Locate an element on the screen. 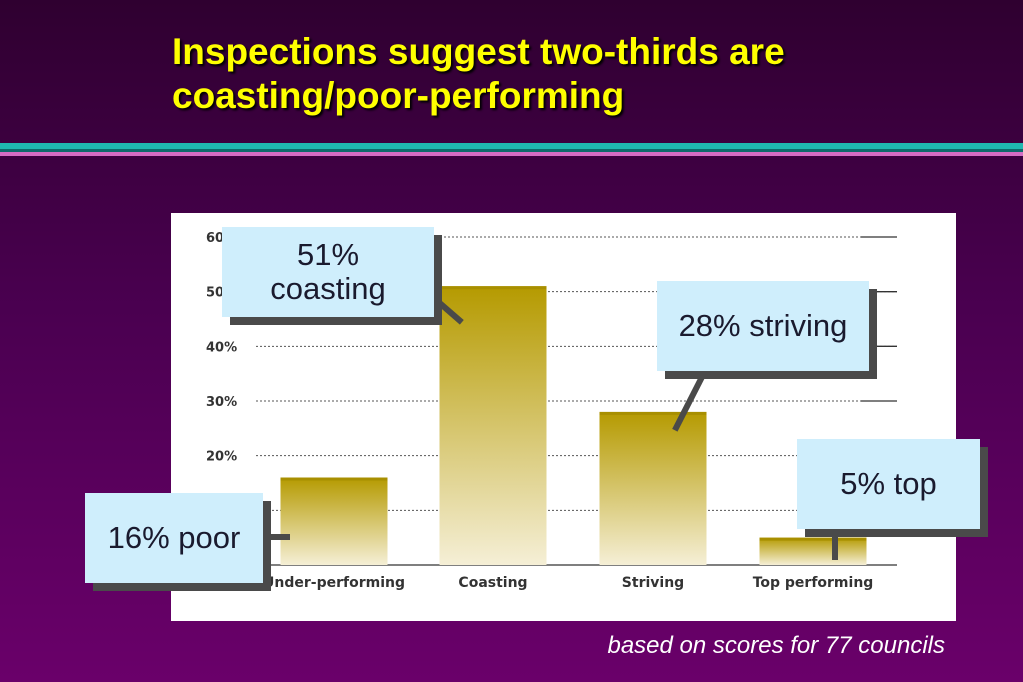 Image resolution: width=1023 pixels, height=682 pixels. poor-leader-line is located at coordinates (273, 537).